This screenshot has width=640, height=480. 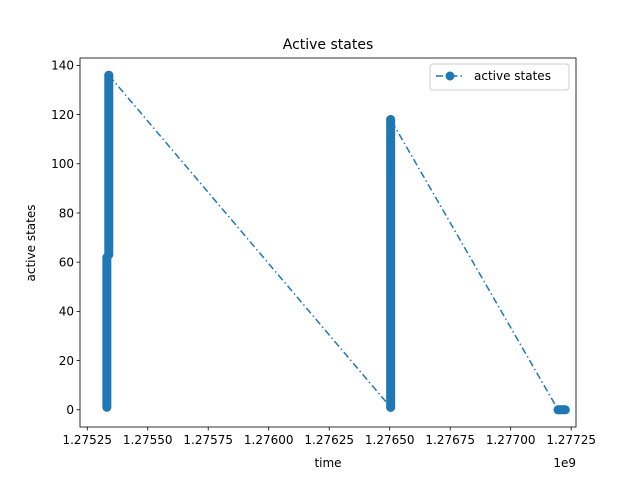 I want to click on y-tick-label-5: 80, so click(x=66, y=213).